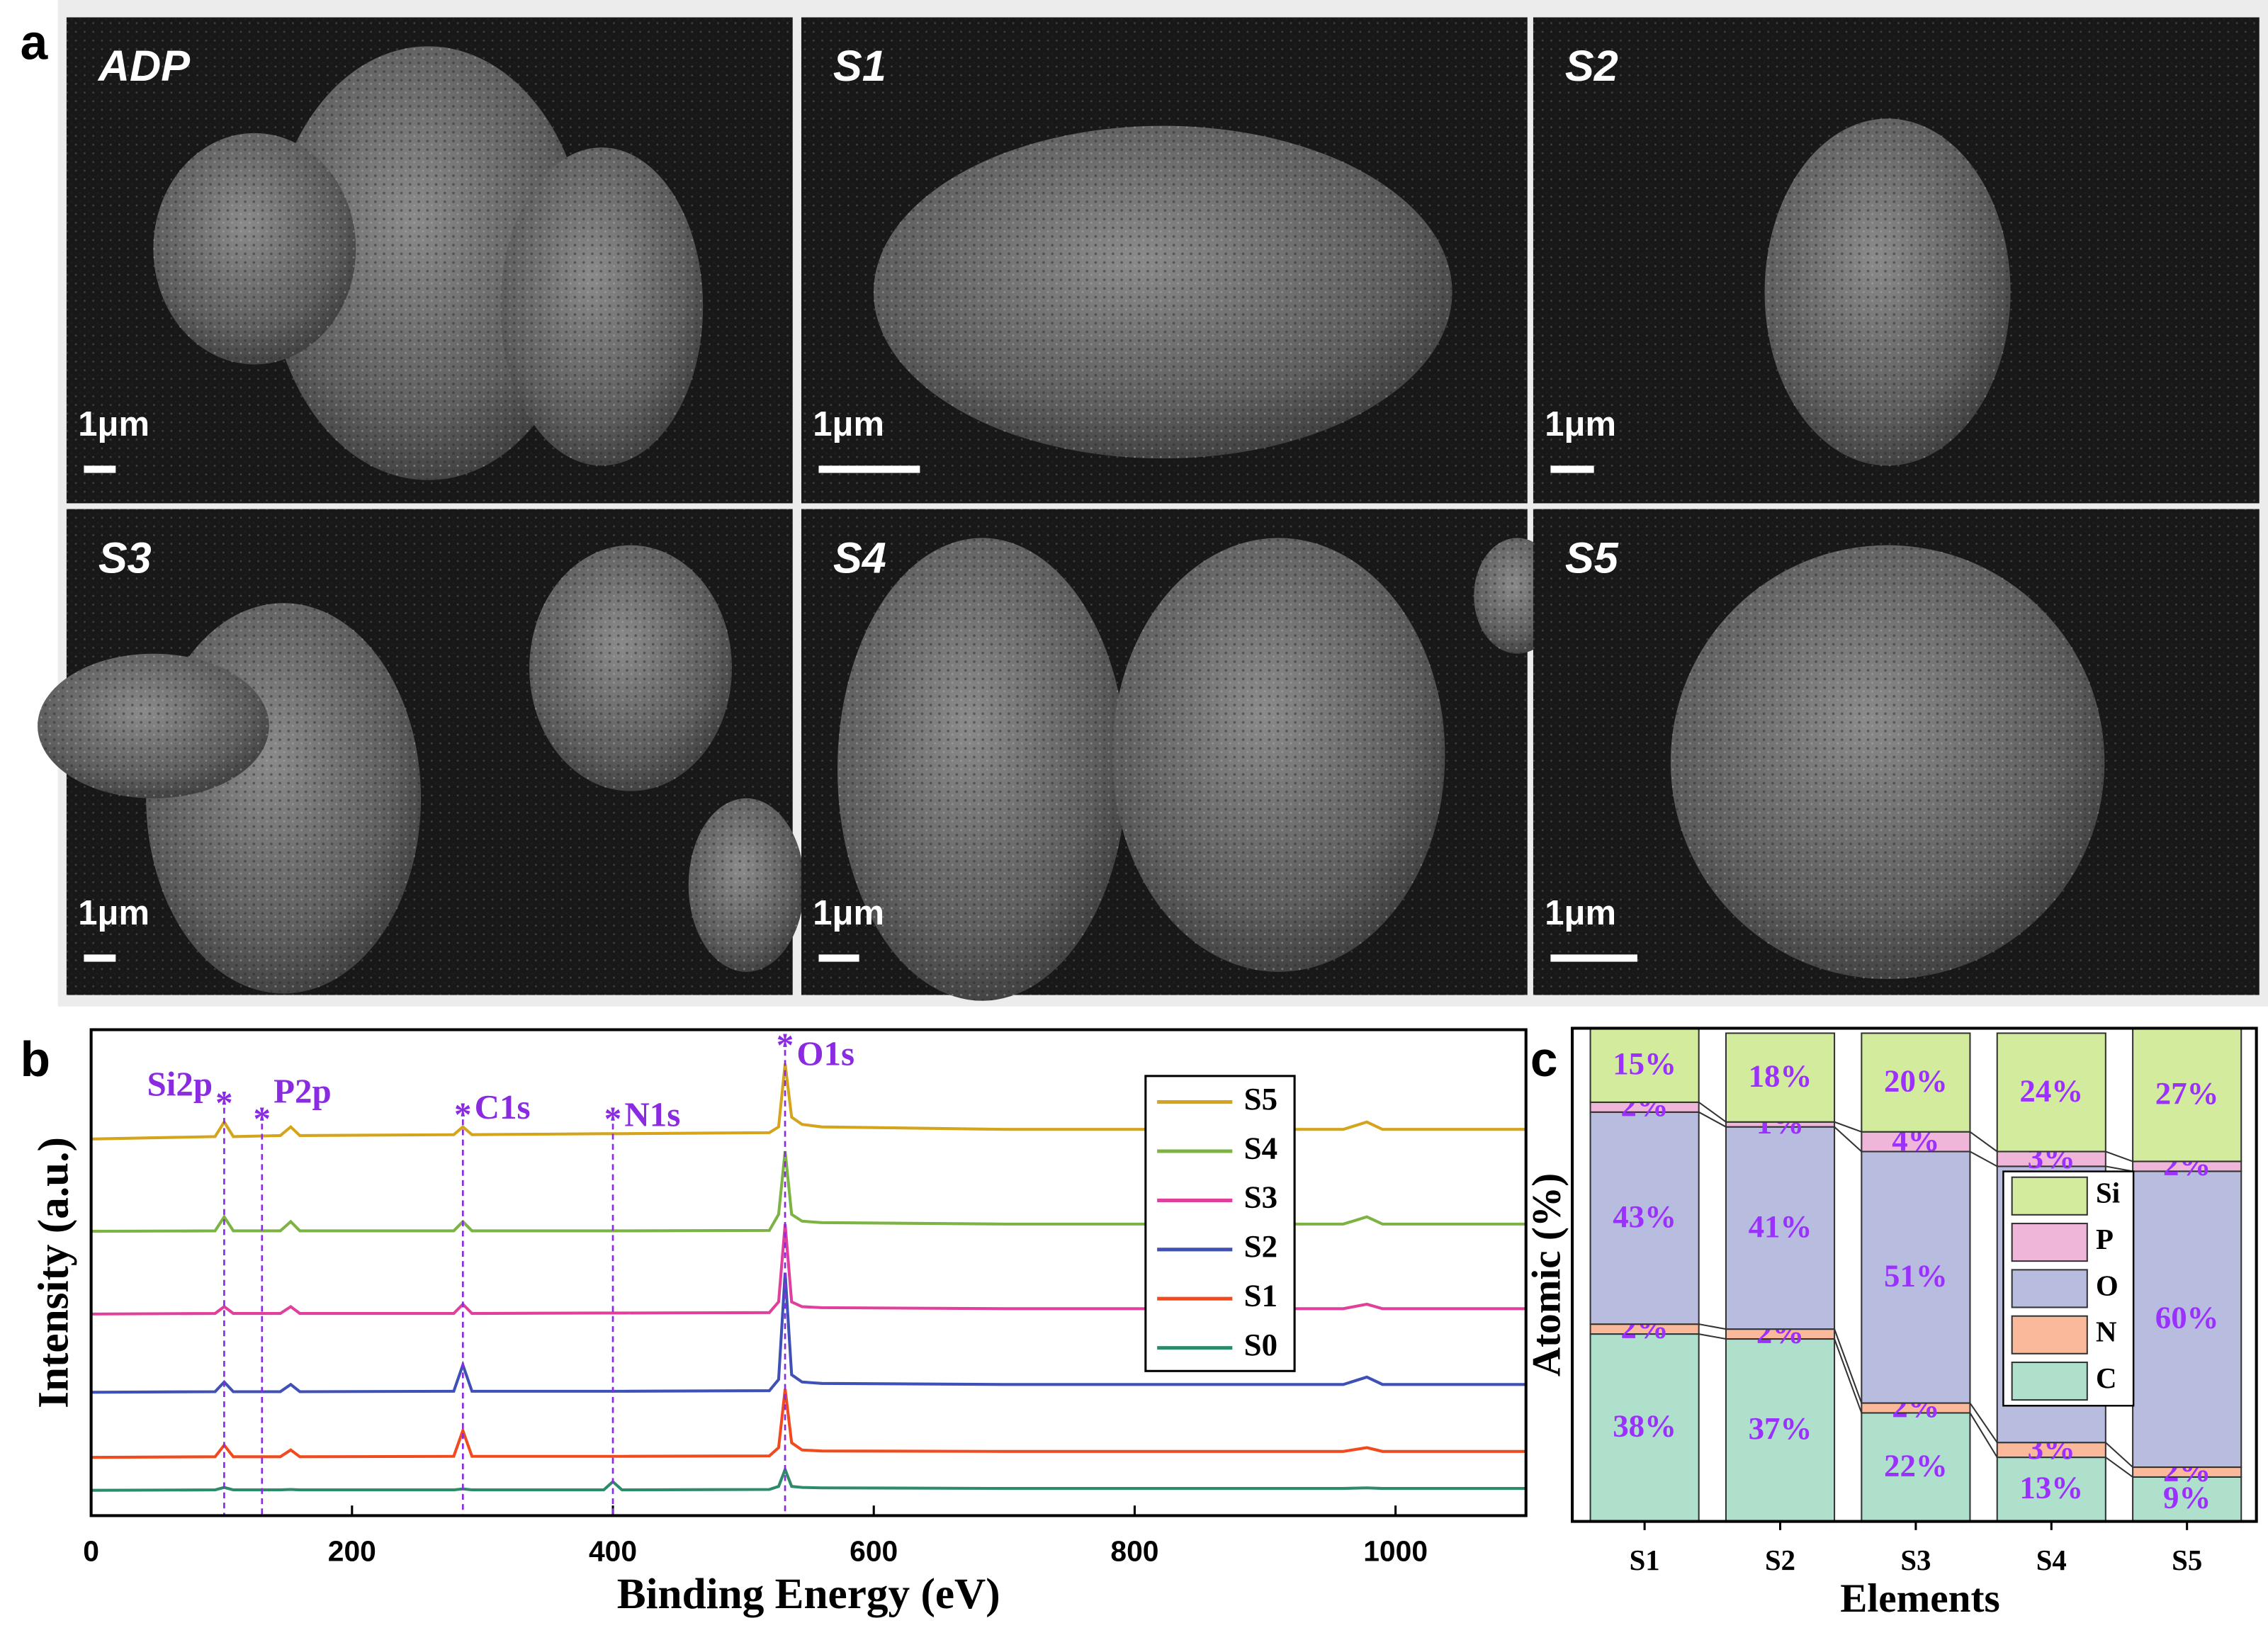  What do you see at coordinates (91, 1550) in the screenshot?
I see `x-tick-label: 0` at bounding box center [91, 1550].